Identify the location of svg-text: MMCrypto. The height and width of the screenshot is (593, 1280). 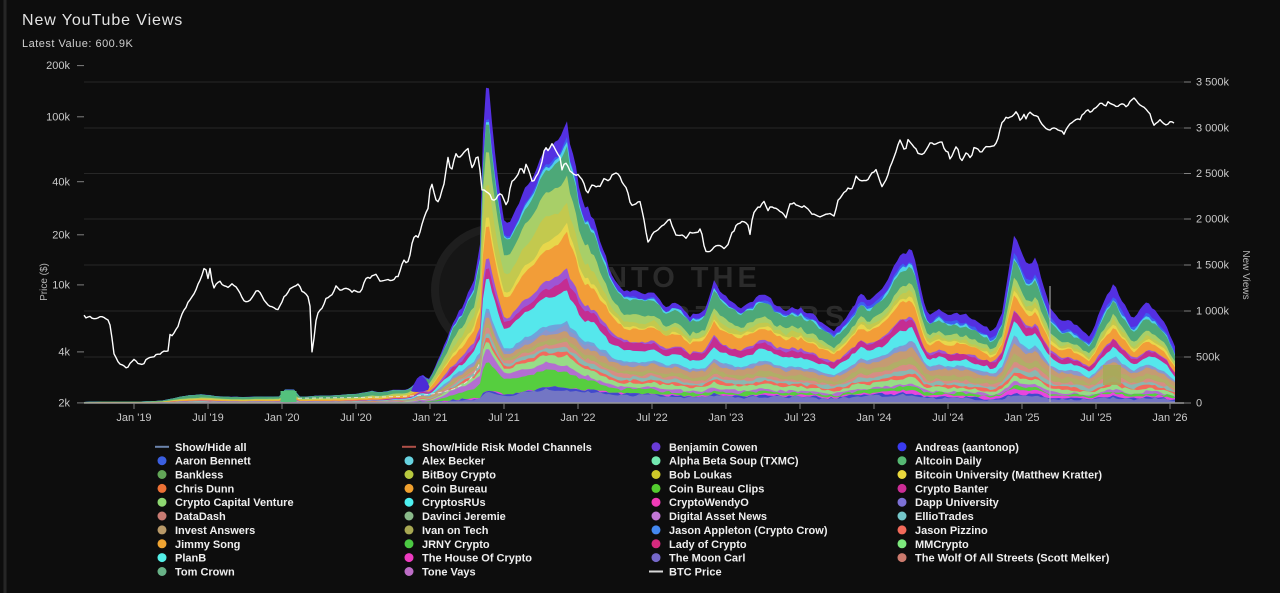
(942, 545).